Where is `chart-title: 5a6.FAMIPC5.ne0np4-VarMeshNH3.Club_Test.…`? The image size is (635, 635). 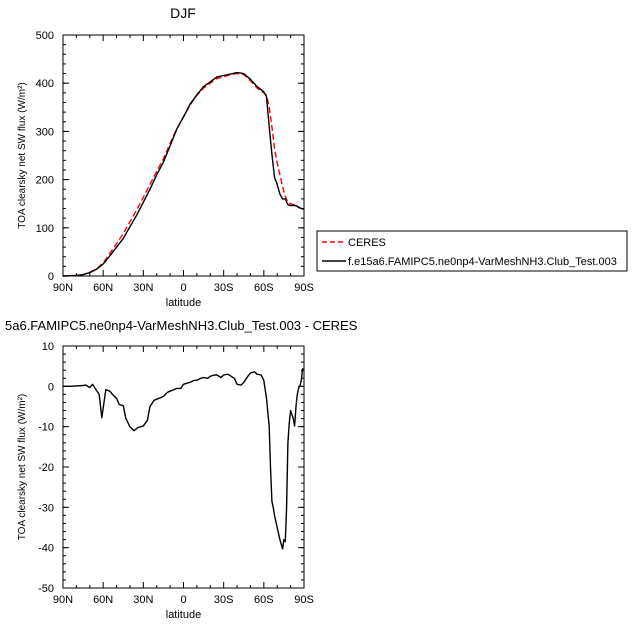 chart-title: 5a6.FAMIPC5.ne0np4-VarMeshNH3.Club_Test.… is located at coordinates (181, 325).